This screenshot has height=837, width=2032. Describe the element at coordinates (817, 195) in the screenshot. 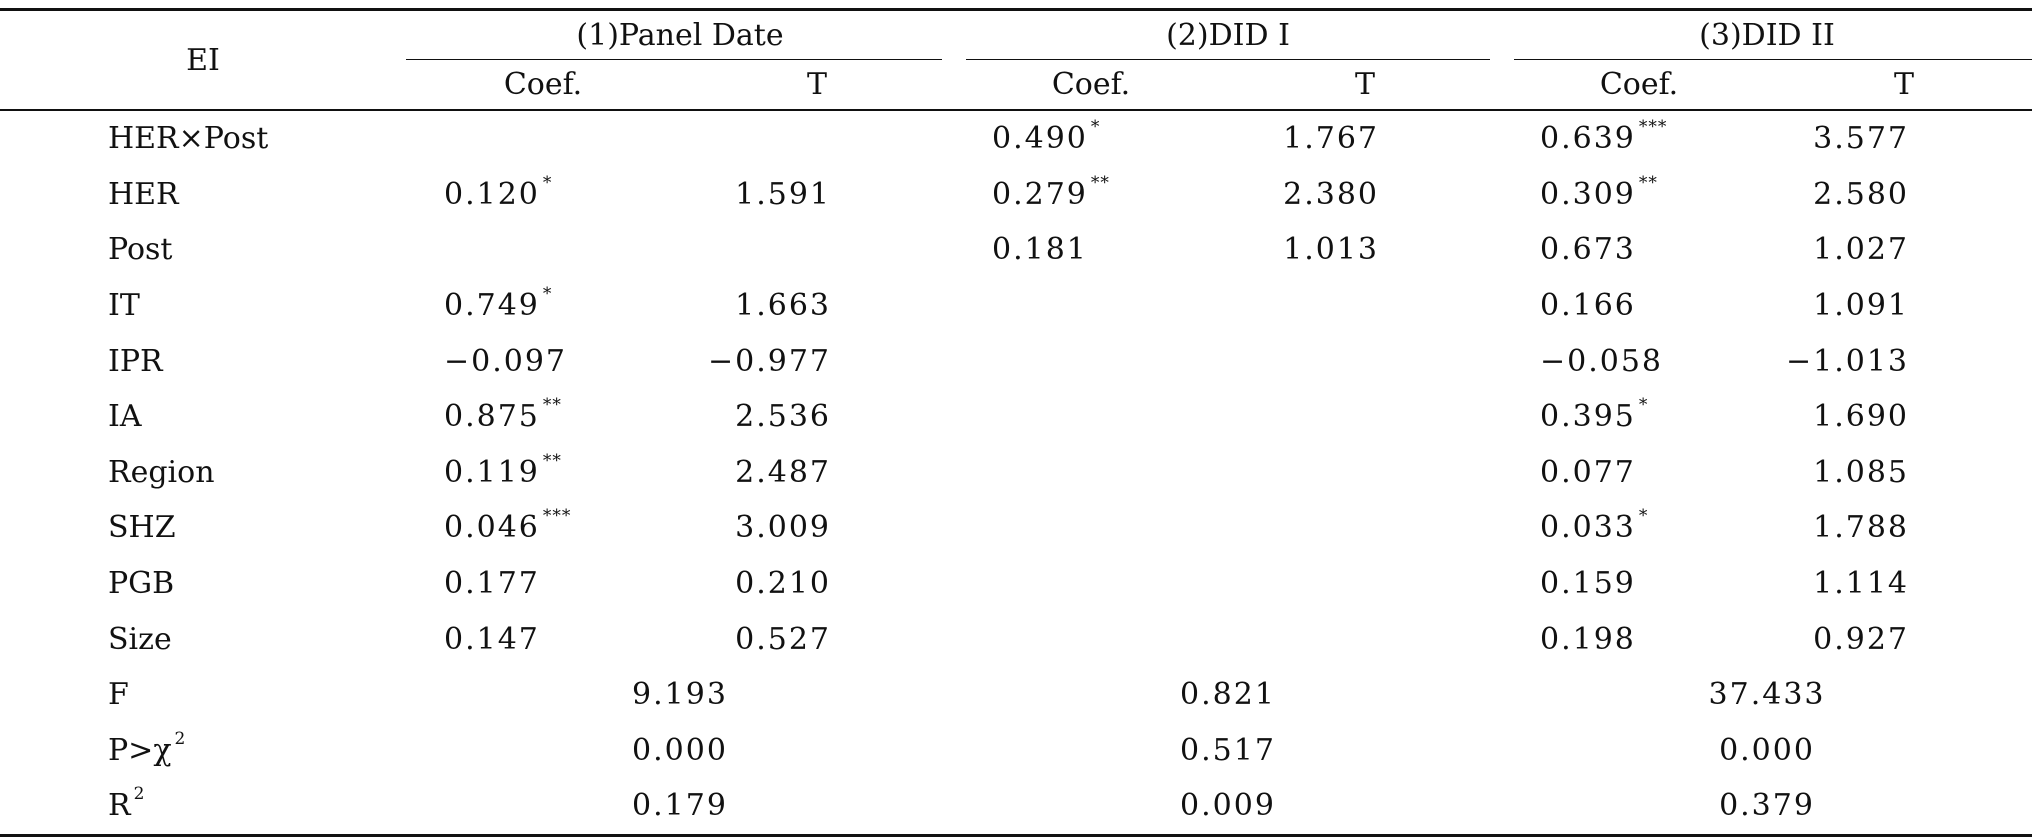

I see `t-cell: 1.591` at that location.